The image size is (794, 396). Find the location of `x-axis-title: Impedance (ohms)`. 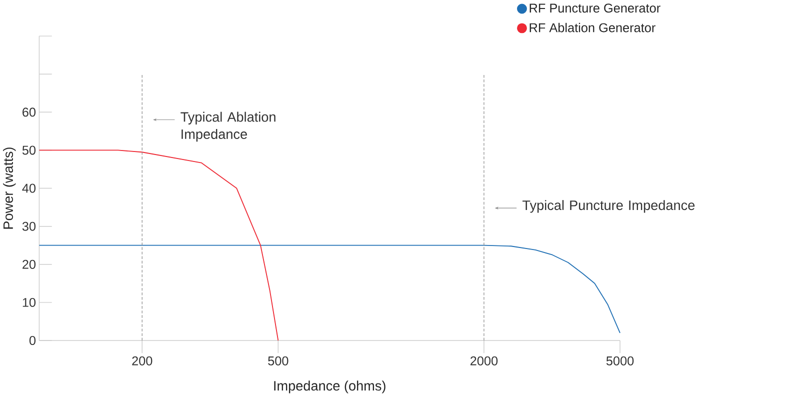

x-axis-title: Impedance (ohms) is located at coordinates (330, 387).